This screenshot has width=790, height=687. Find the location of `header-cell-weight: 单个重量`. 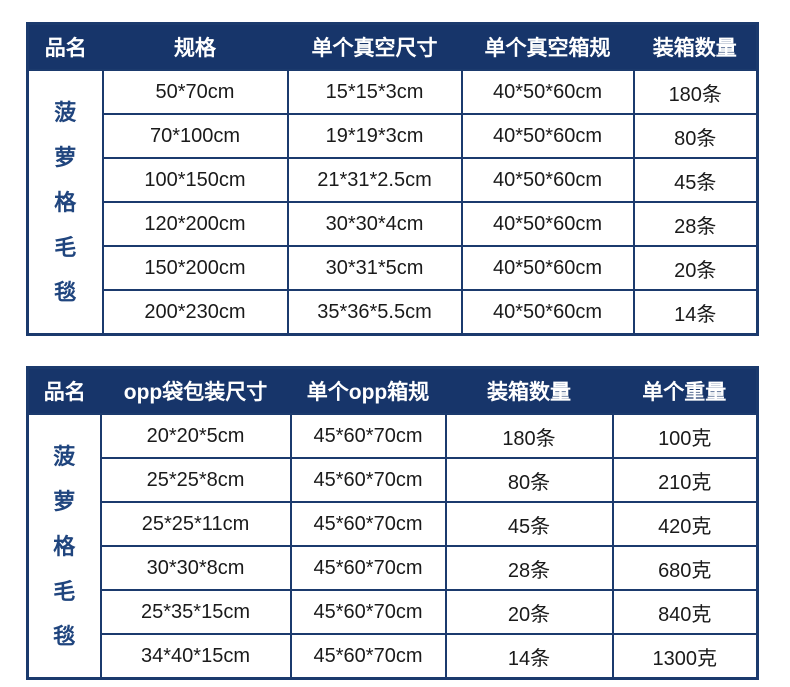

header-cell-weight: 单个重量 is located at coordinates (685, 390).